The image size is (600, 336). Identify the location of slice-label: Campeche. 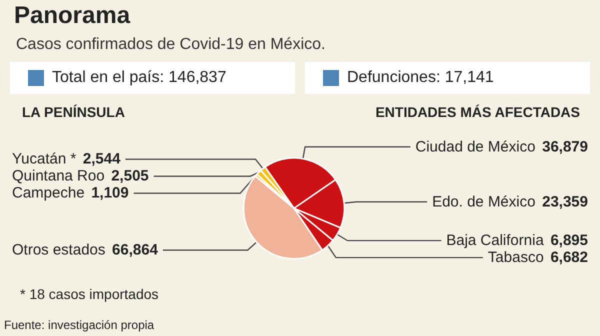
(48, 193).